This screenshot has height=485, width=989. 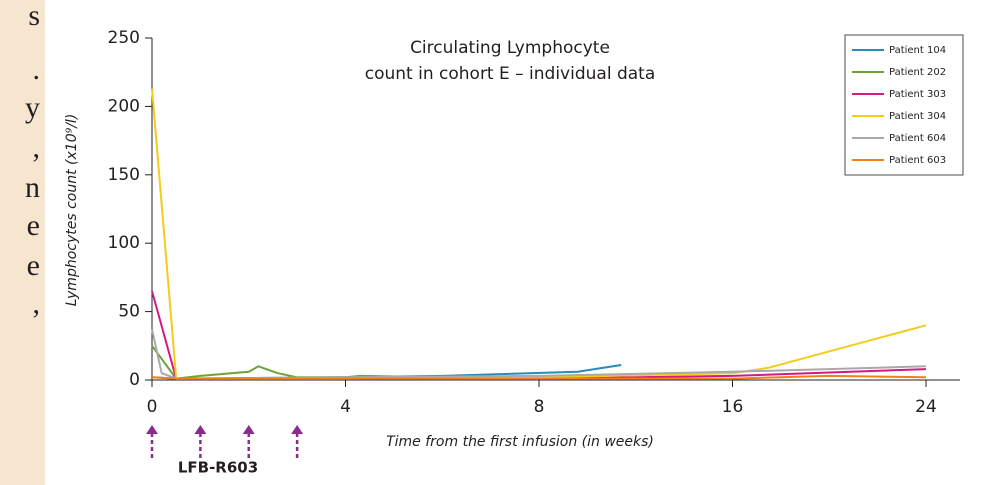 I want to click on legend-box, so click(x=904, y=105).